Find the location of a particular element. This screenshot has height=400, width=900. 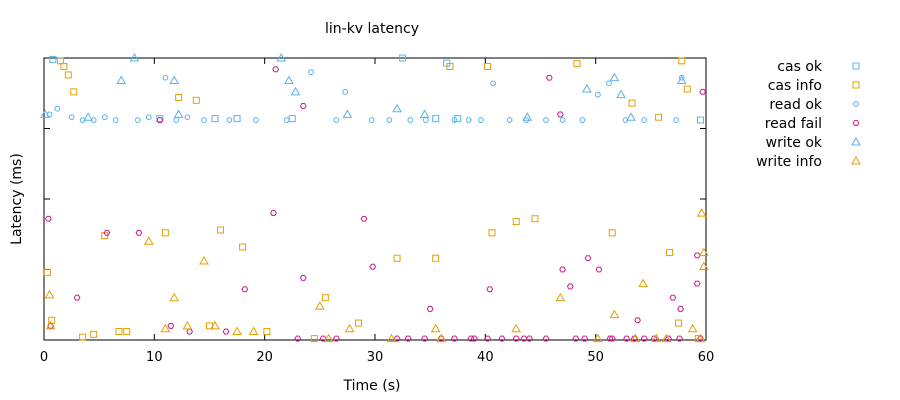

legend-label: write ok is located at coordinates (794, 143).